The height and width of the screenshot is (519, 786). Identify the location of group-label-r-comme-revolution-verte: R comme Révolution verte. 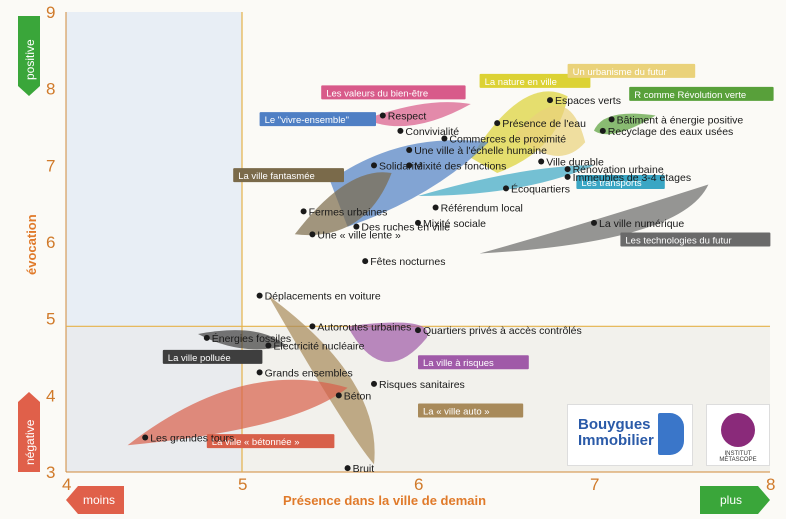
(690, 95).